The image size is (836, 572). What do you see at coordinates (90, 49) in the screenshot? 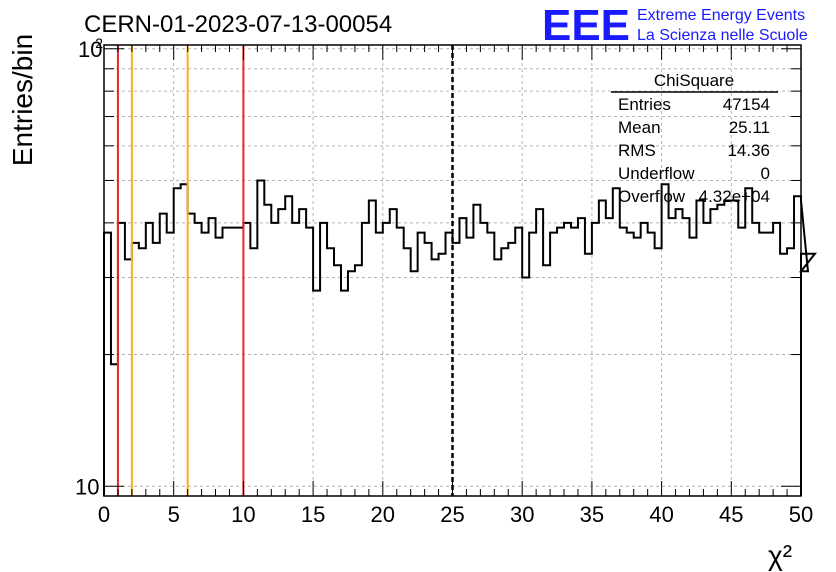
I see `y-tick-base: 10` at bounding box center [90, 49].